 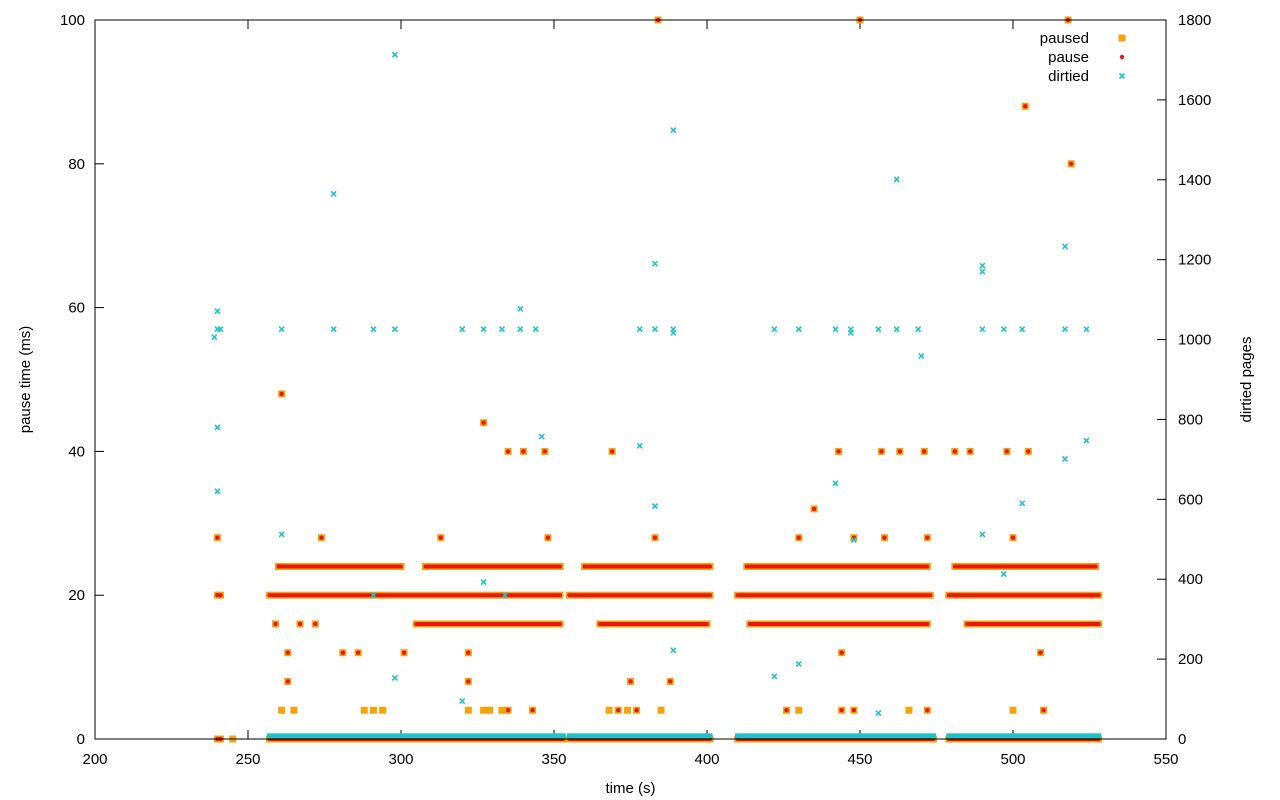 What do you see at coordinates (72, 20) in the screenshot?
I see `y-tick-label: 100` at bounding box center [72, 20].